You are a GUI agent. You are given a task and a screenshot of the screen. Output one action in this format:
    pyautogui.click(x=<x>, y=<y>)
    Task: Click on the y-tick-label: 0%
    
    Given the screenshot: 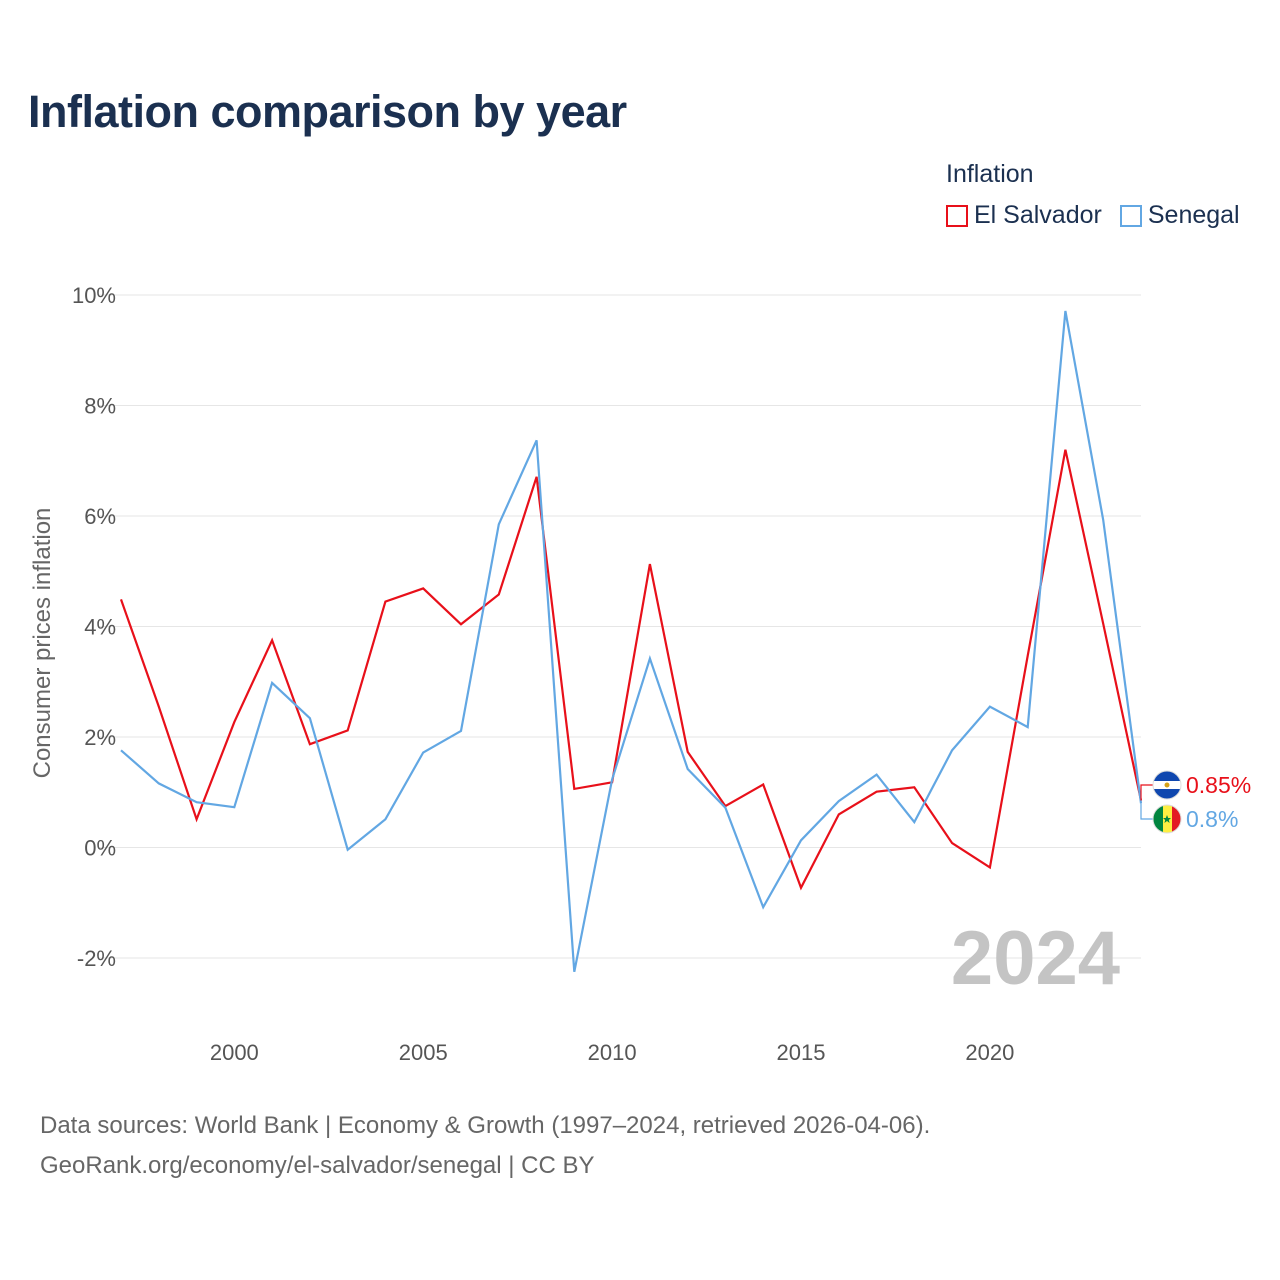 What is the action you would take?
    pyautogui.click(x=100, y=848)
    